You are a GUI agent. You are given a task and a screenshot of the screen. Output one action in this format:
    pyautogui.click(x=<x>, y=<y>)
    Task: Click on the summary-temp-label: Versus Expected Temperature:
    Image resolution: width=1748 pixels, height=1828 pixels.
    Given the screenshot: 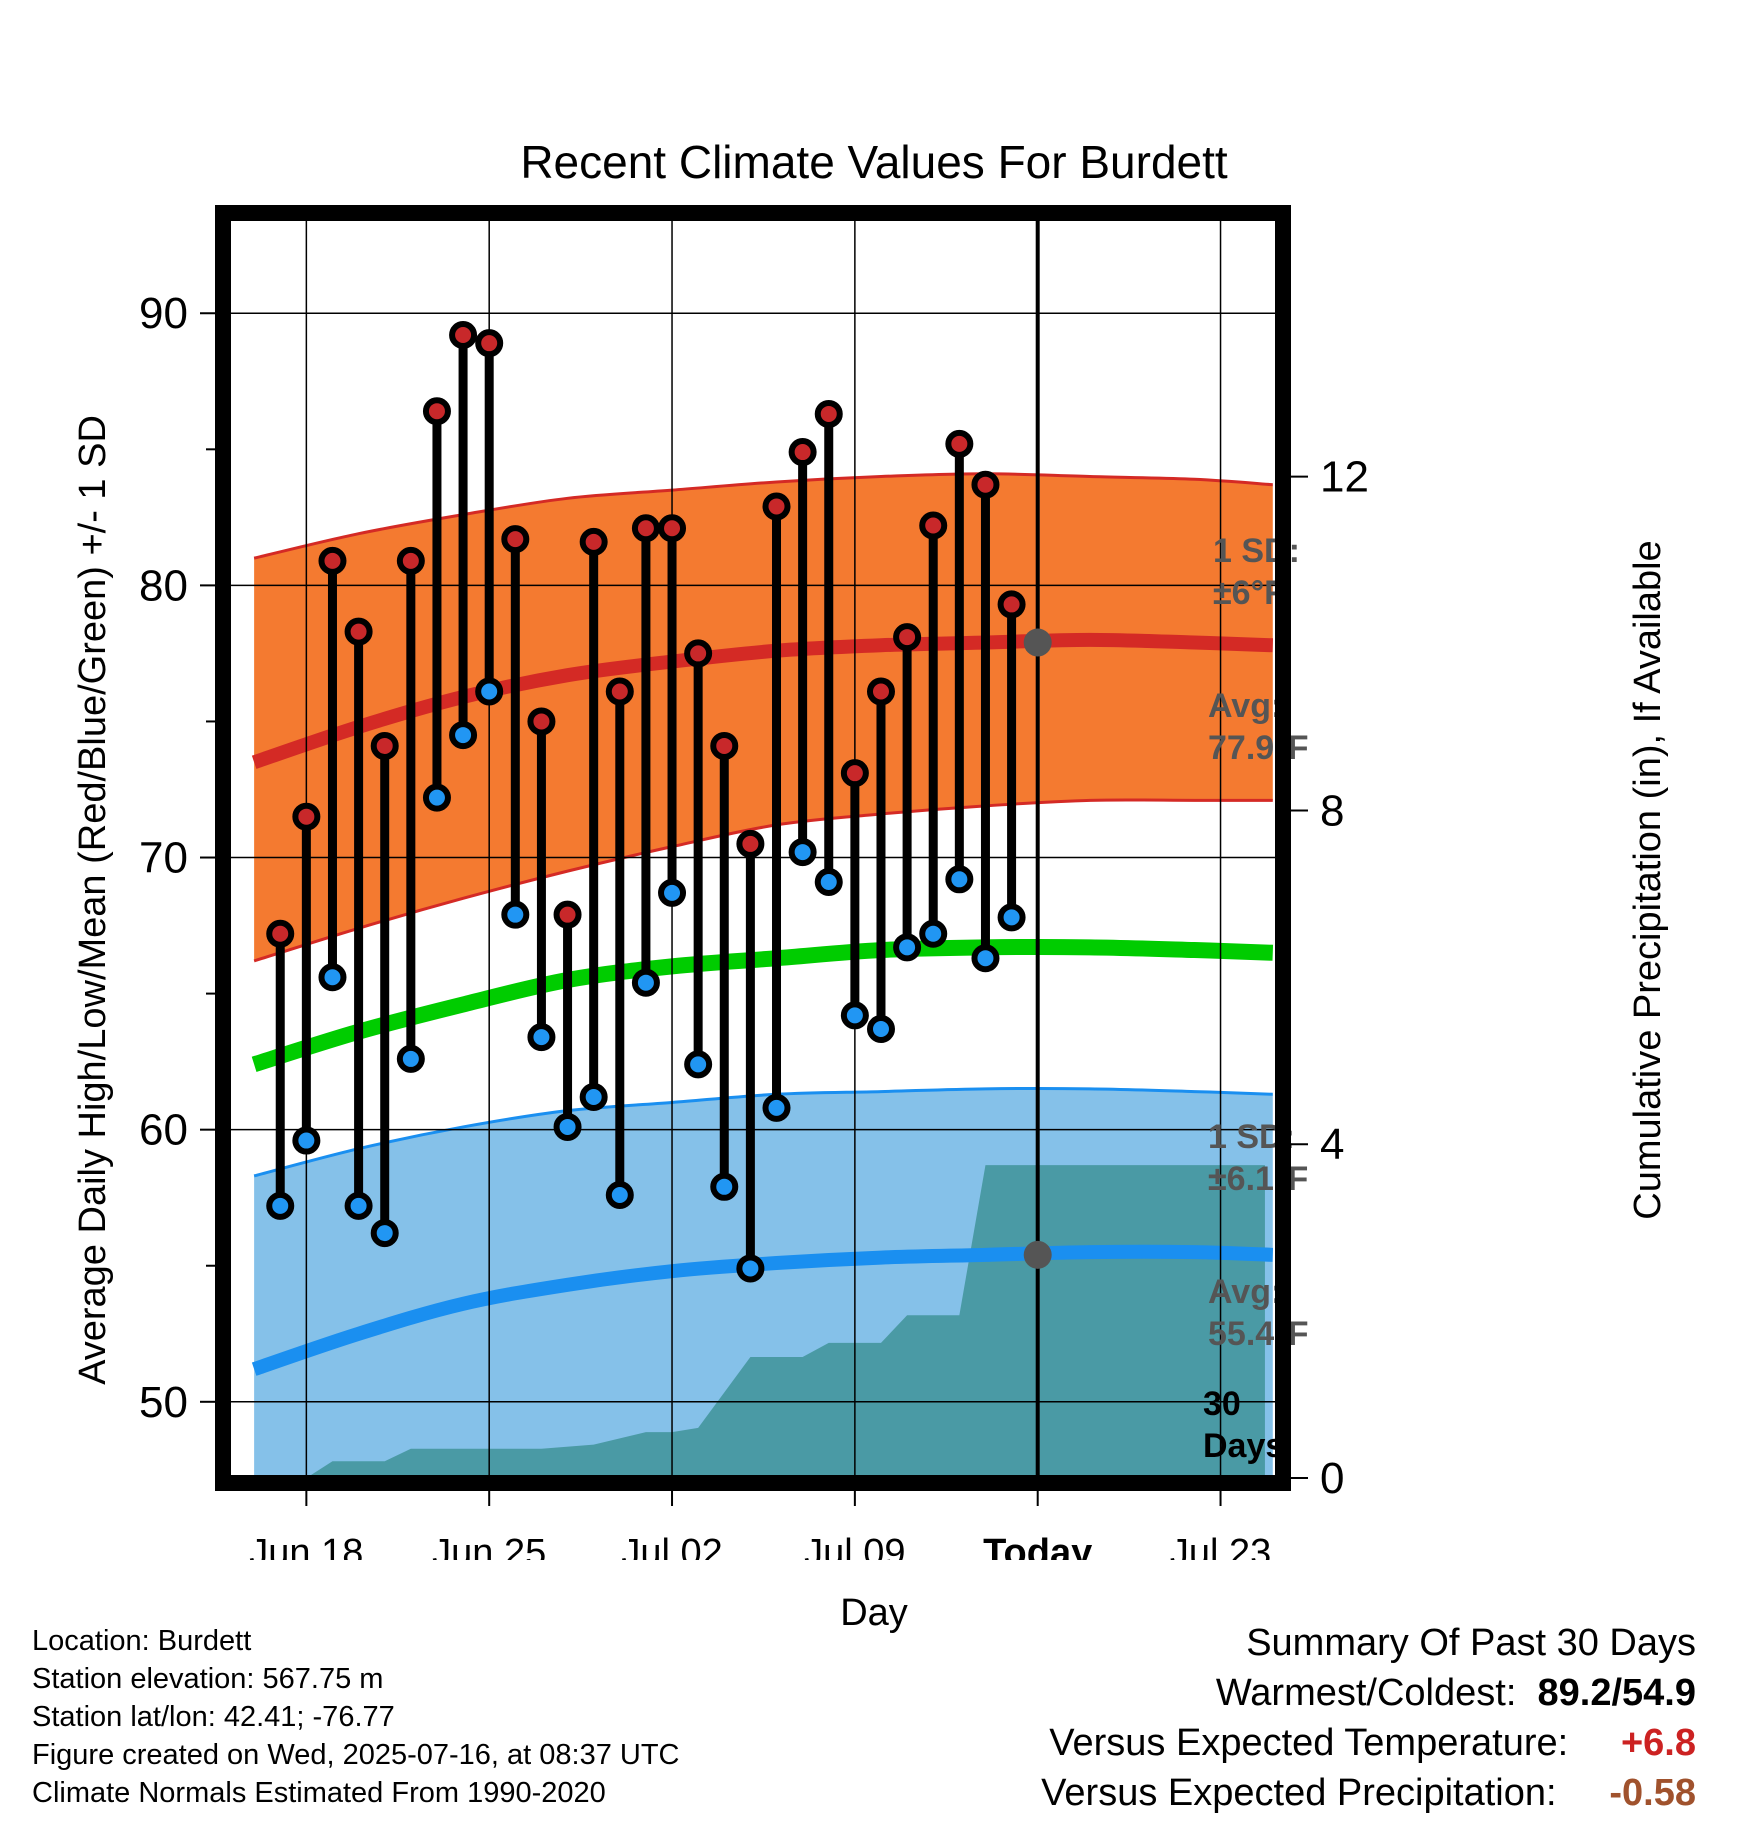 What is the action you would take?
    pyautogui.click(x=1309, y=1743)
    